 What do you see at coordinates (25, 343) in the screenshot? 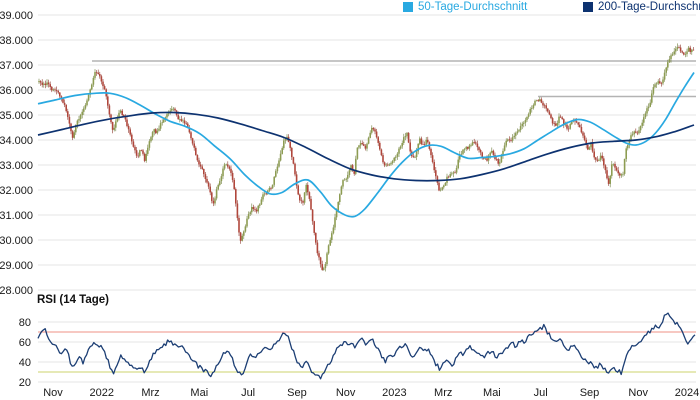
I see `svg-text: 60` at bounding box center [25, 343].